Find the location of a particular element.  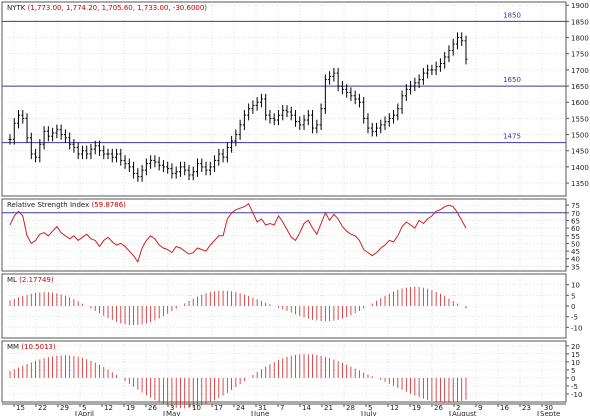

x-tick-label-13: 14 is located at coordinates (306, 408).